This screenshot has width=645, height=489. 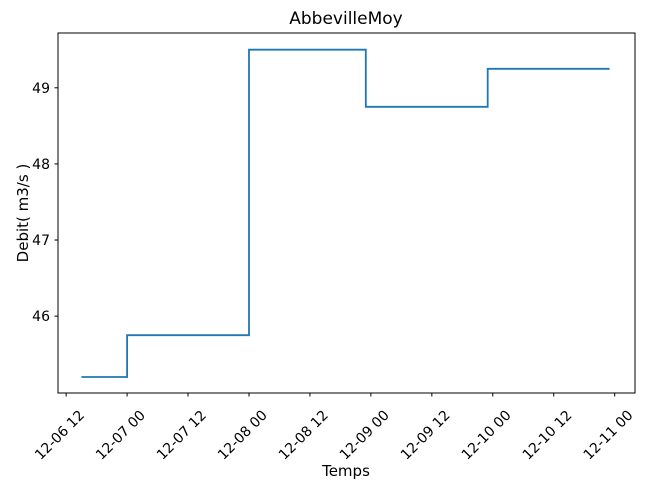 I want to click on x-tick-label: 12-09 12, so click(x=426, y=436).